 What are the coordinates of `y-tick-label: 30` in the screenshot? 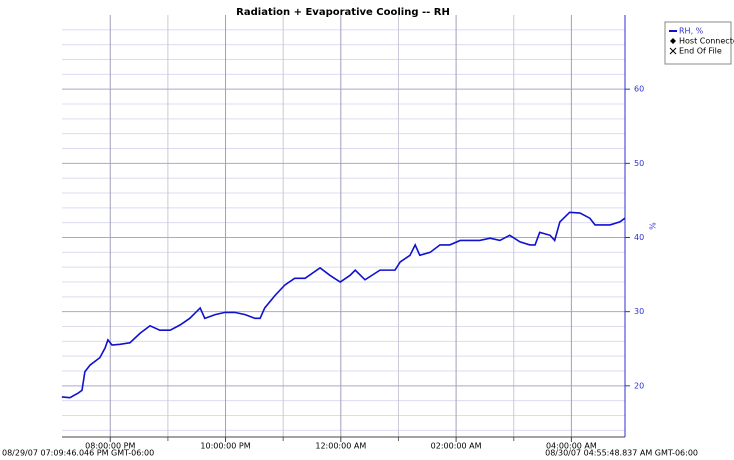 It's located at (639, 311).